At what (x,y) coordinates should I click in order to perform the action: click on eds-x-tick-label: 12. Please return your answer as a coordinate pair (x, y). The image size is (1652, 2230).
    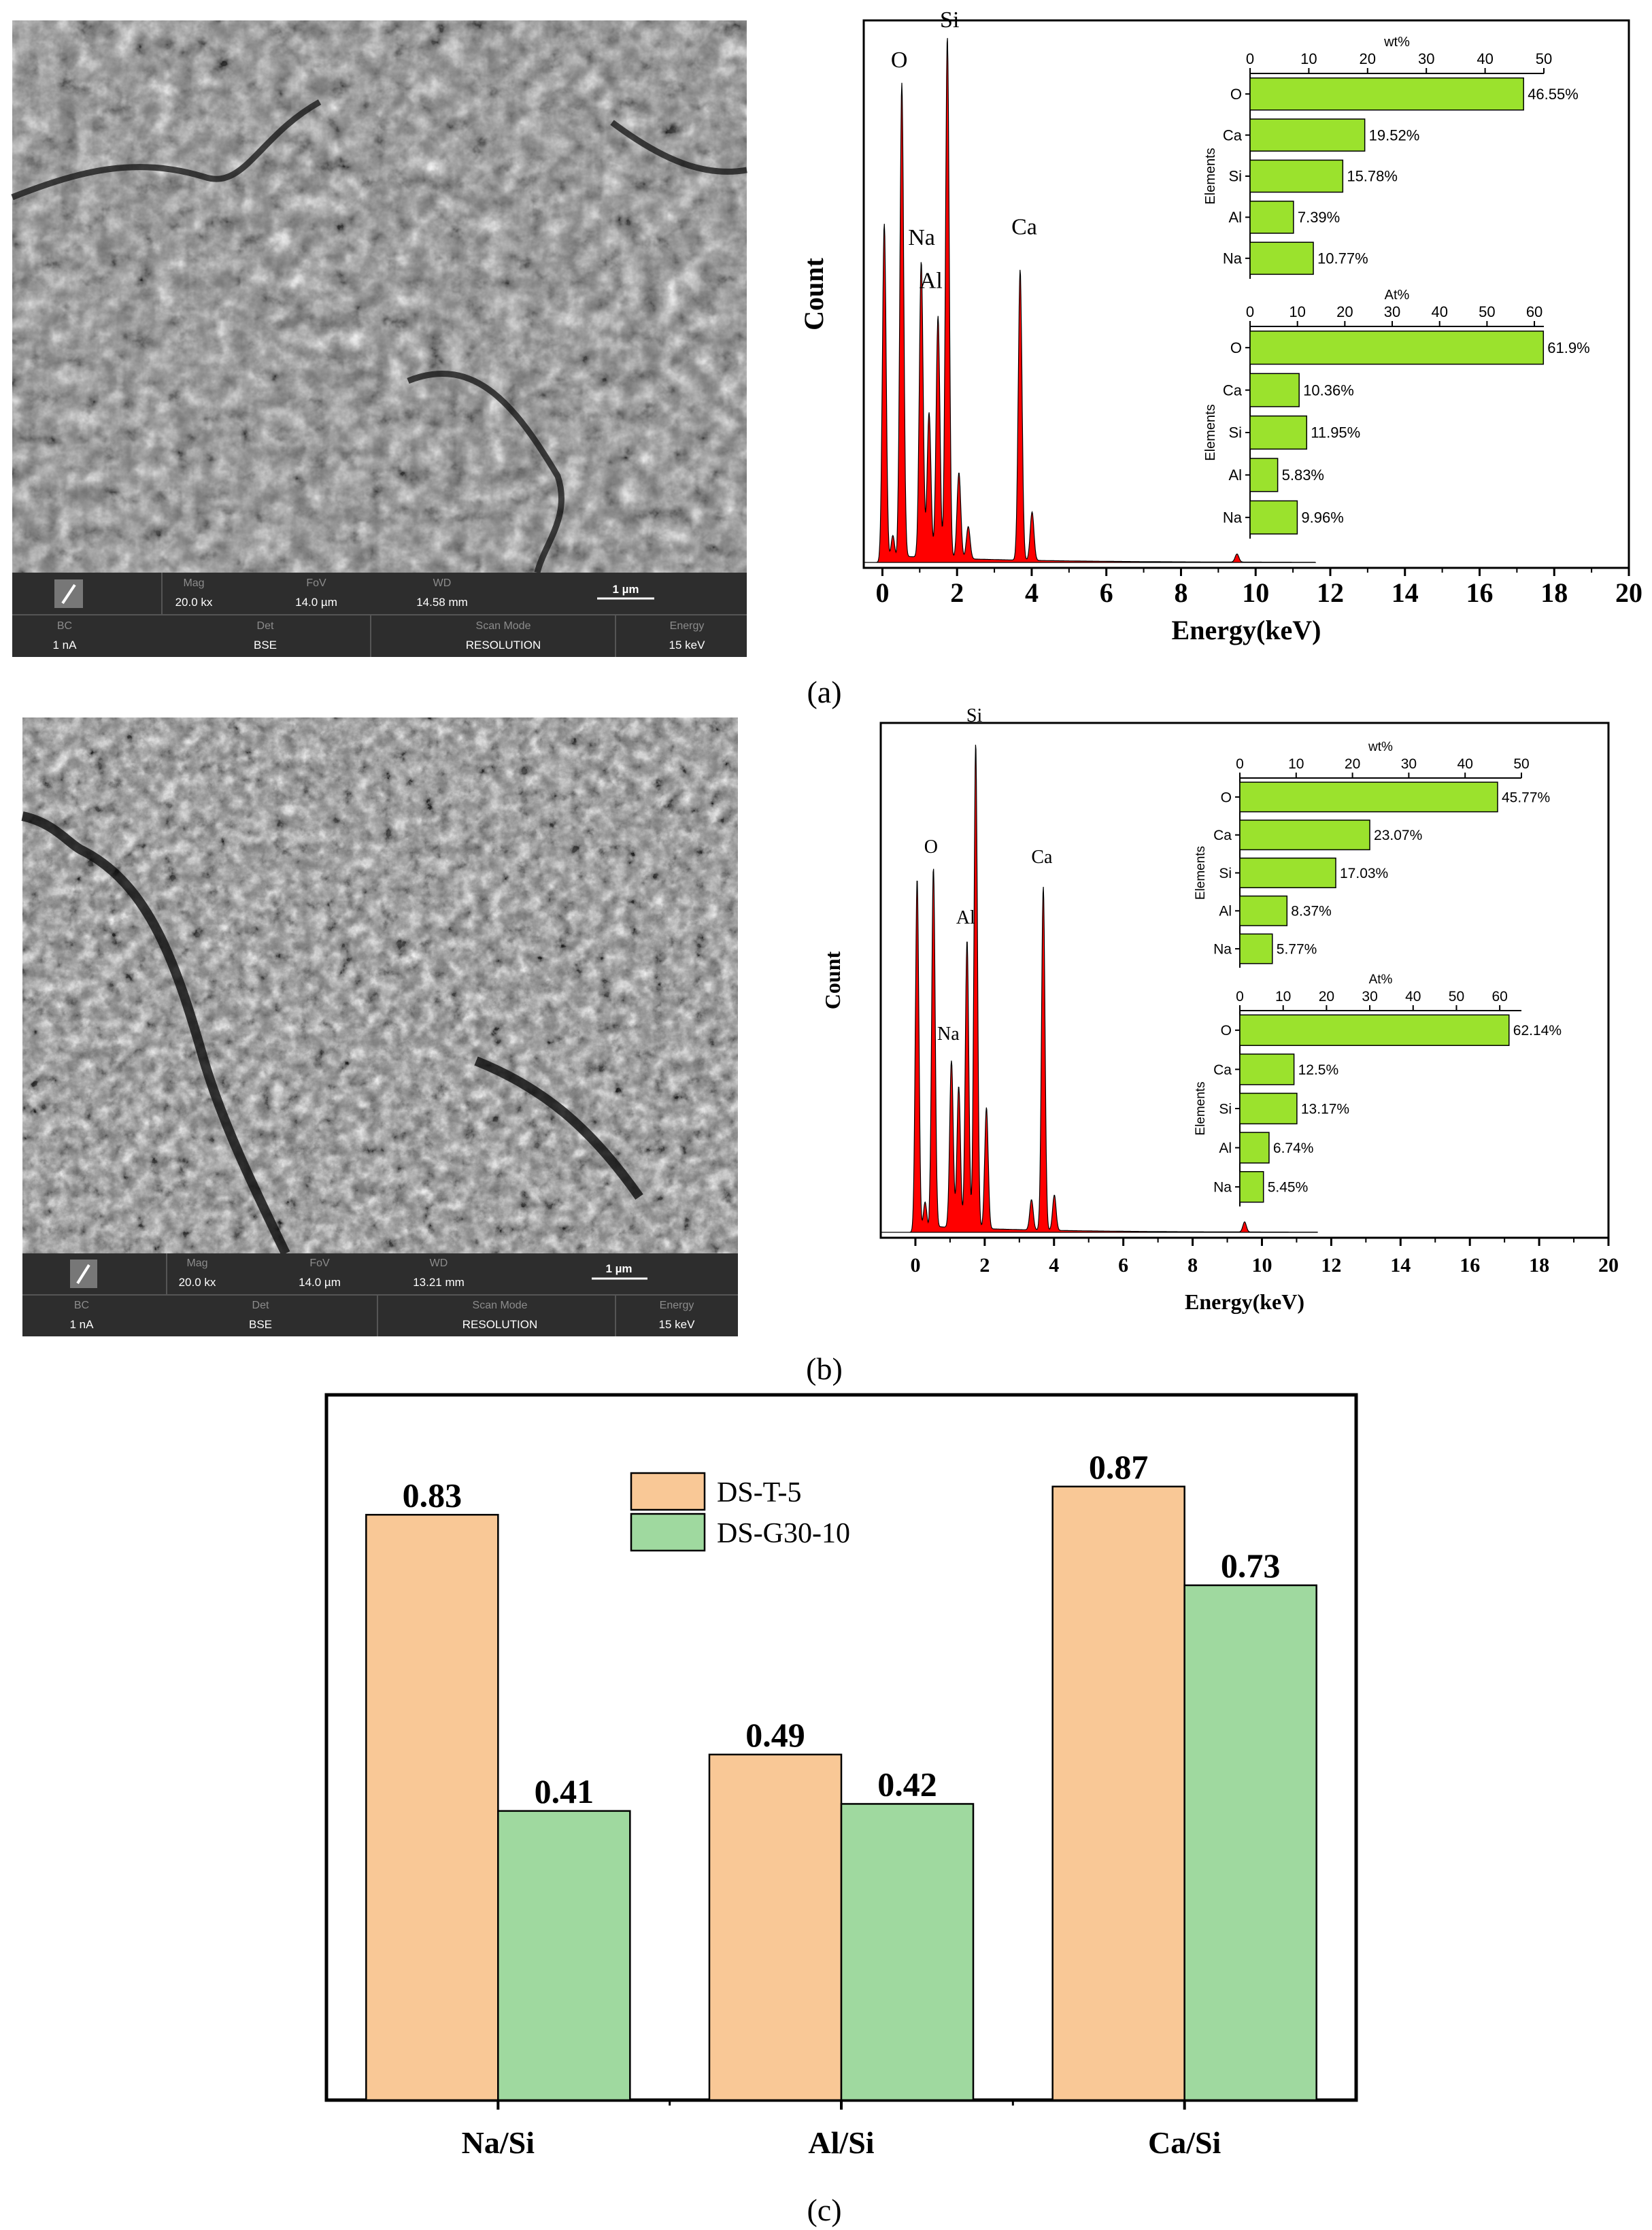
    Looking at the image, I should click on (1330, 592).